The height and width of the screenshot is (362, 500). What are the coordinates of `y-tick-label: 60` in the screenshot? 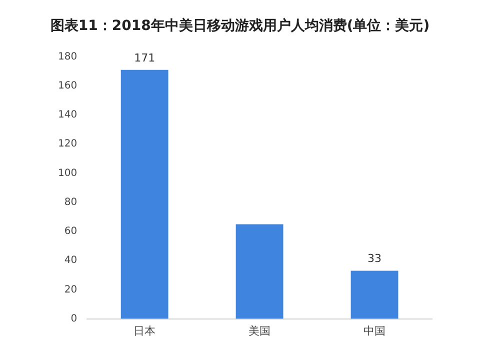 It's located at (71, 232).